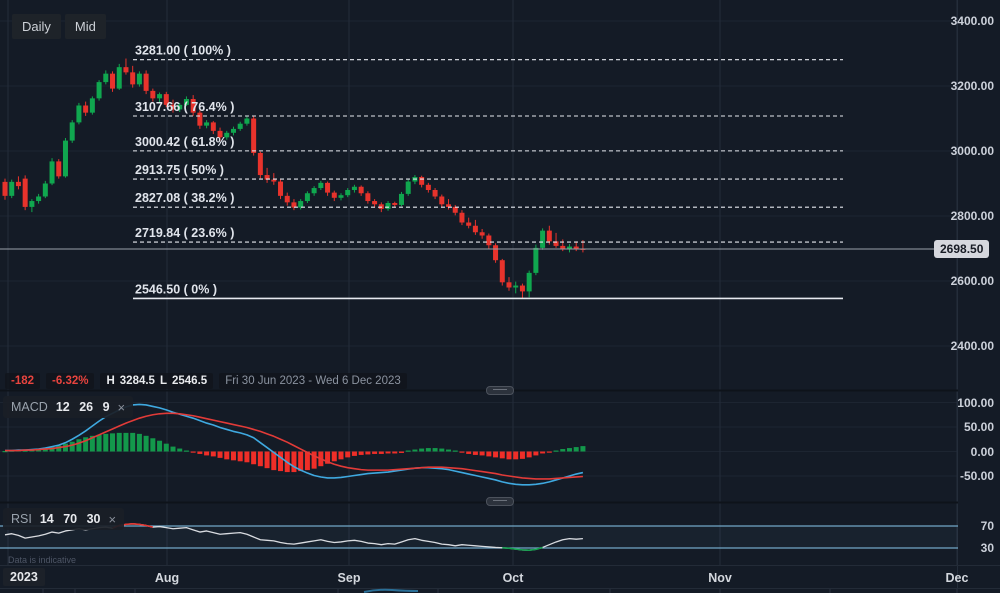 The image size is (1000, 593). I want to click on rsi-band-fill, so click(479, 537).